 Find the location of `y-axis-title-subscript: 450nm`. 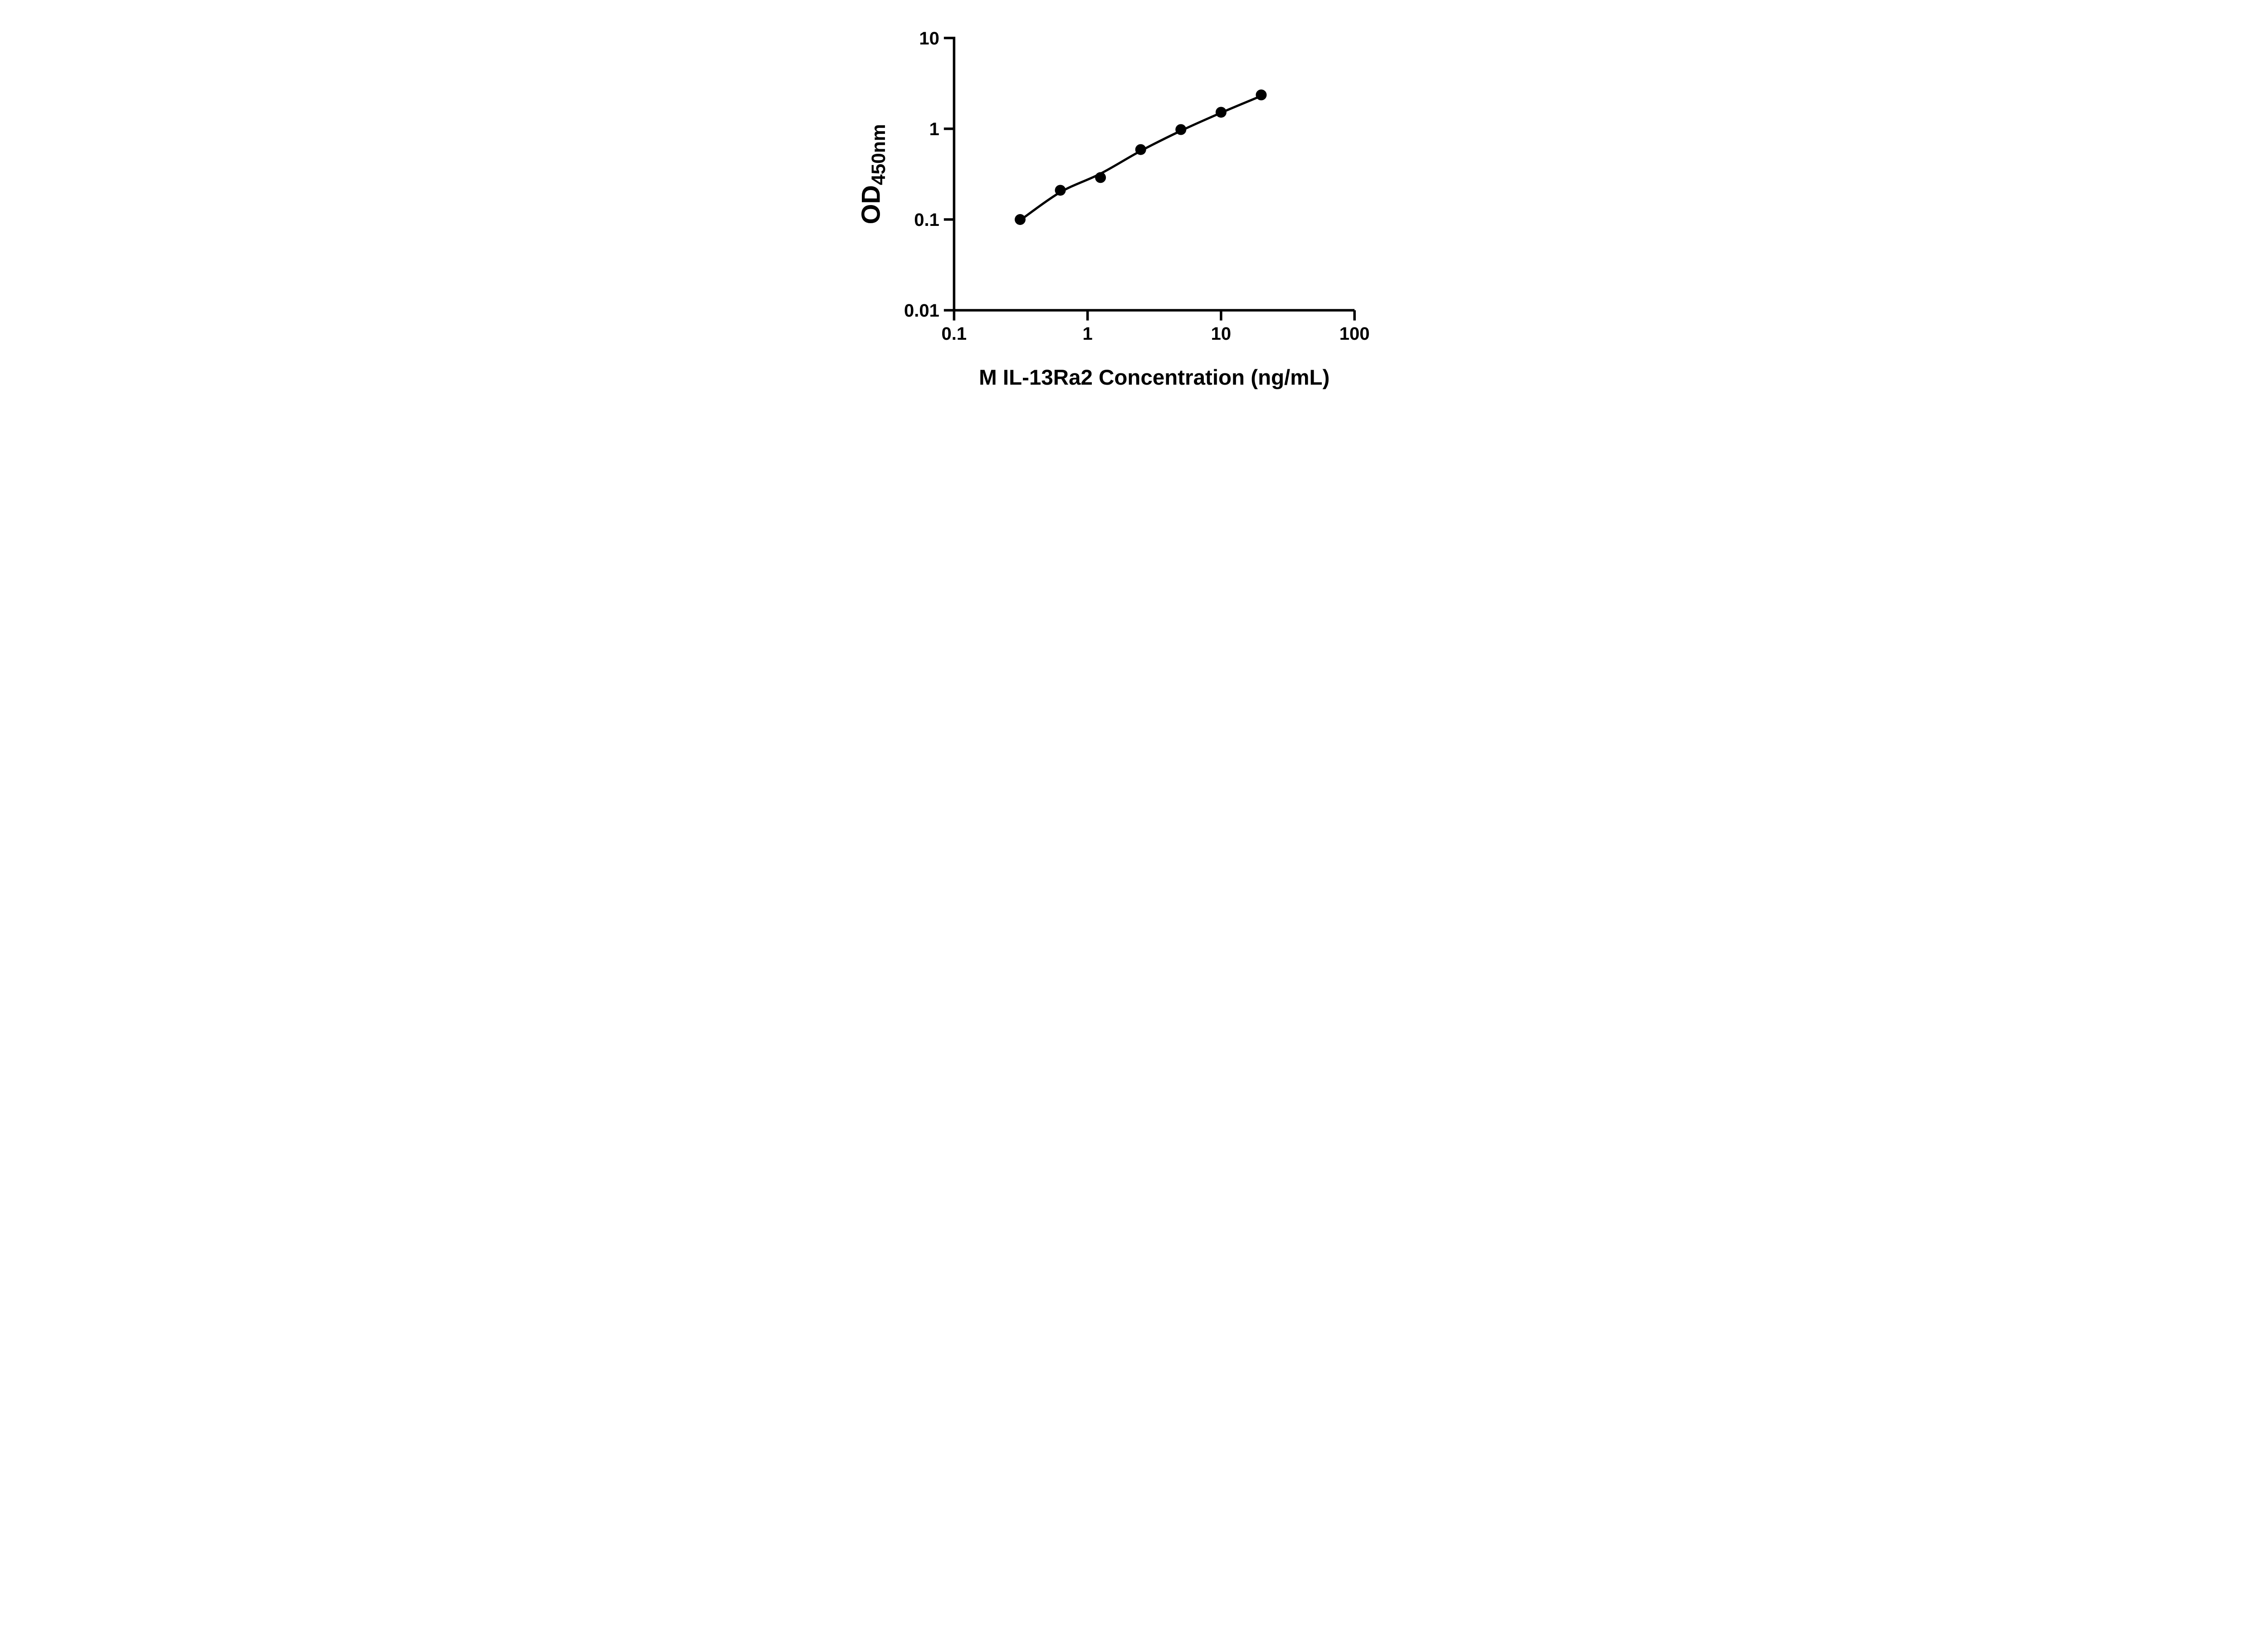

y-axis-title-subscript: 450nm is located at coordinates (879, 154).